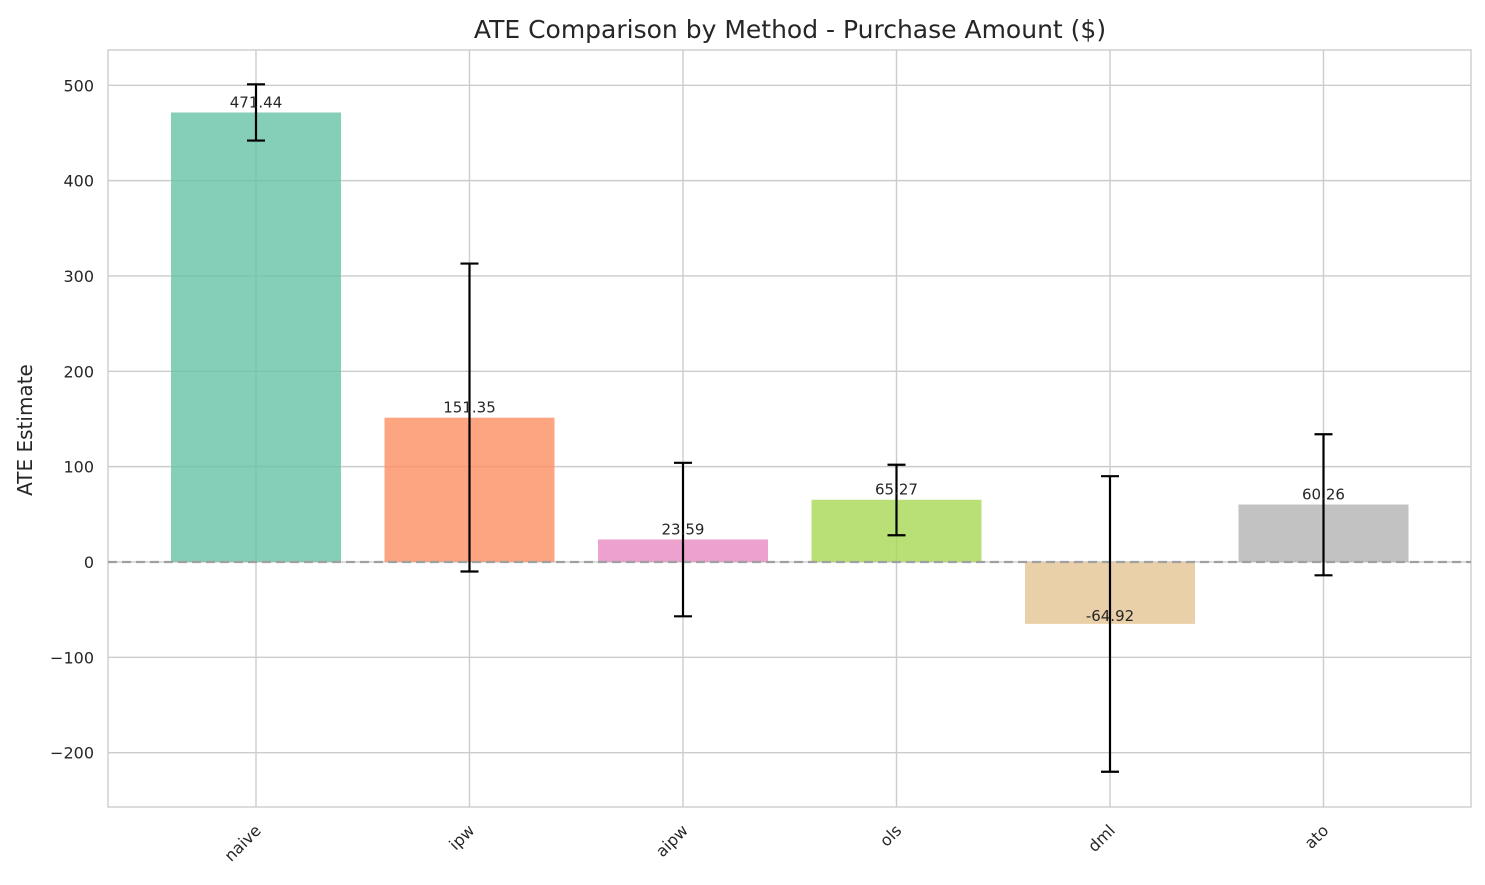 The width and height of the screenshot is (1485, 885). Describe the element at coordinates (78, 467) in the screenshot. I see `y-tick-label: 100` at that location.